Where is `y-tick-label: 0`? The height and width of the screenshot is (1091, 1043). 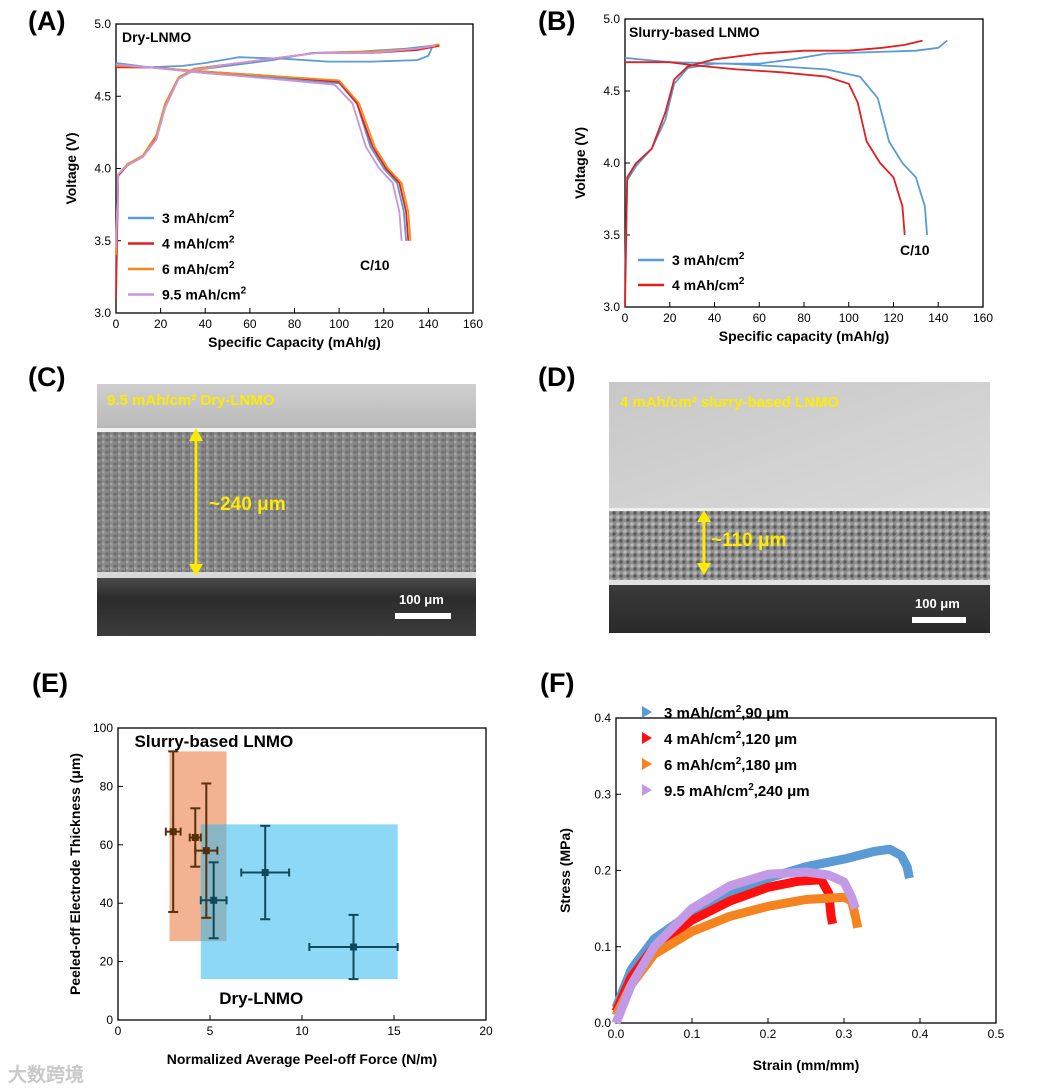
y-tick-label: 0 is located at coordinates (109, 1020).